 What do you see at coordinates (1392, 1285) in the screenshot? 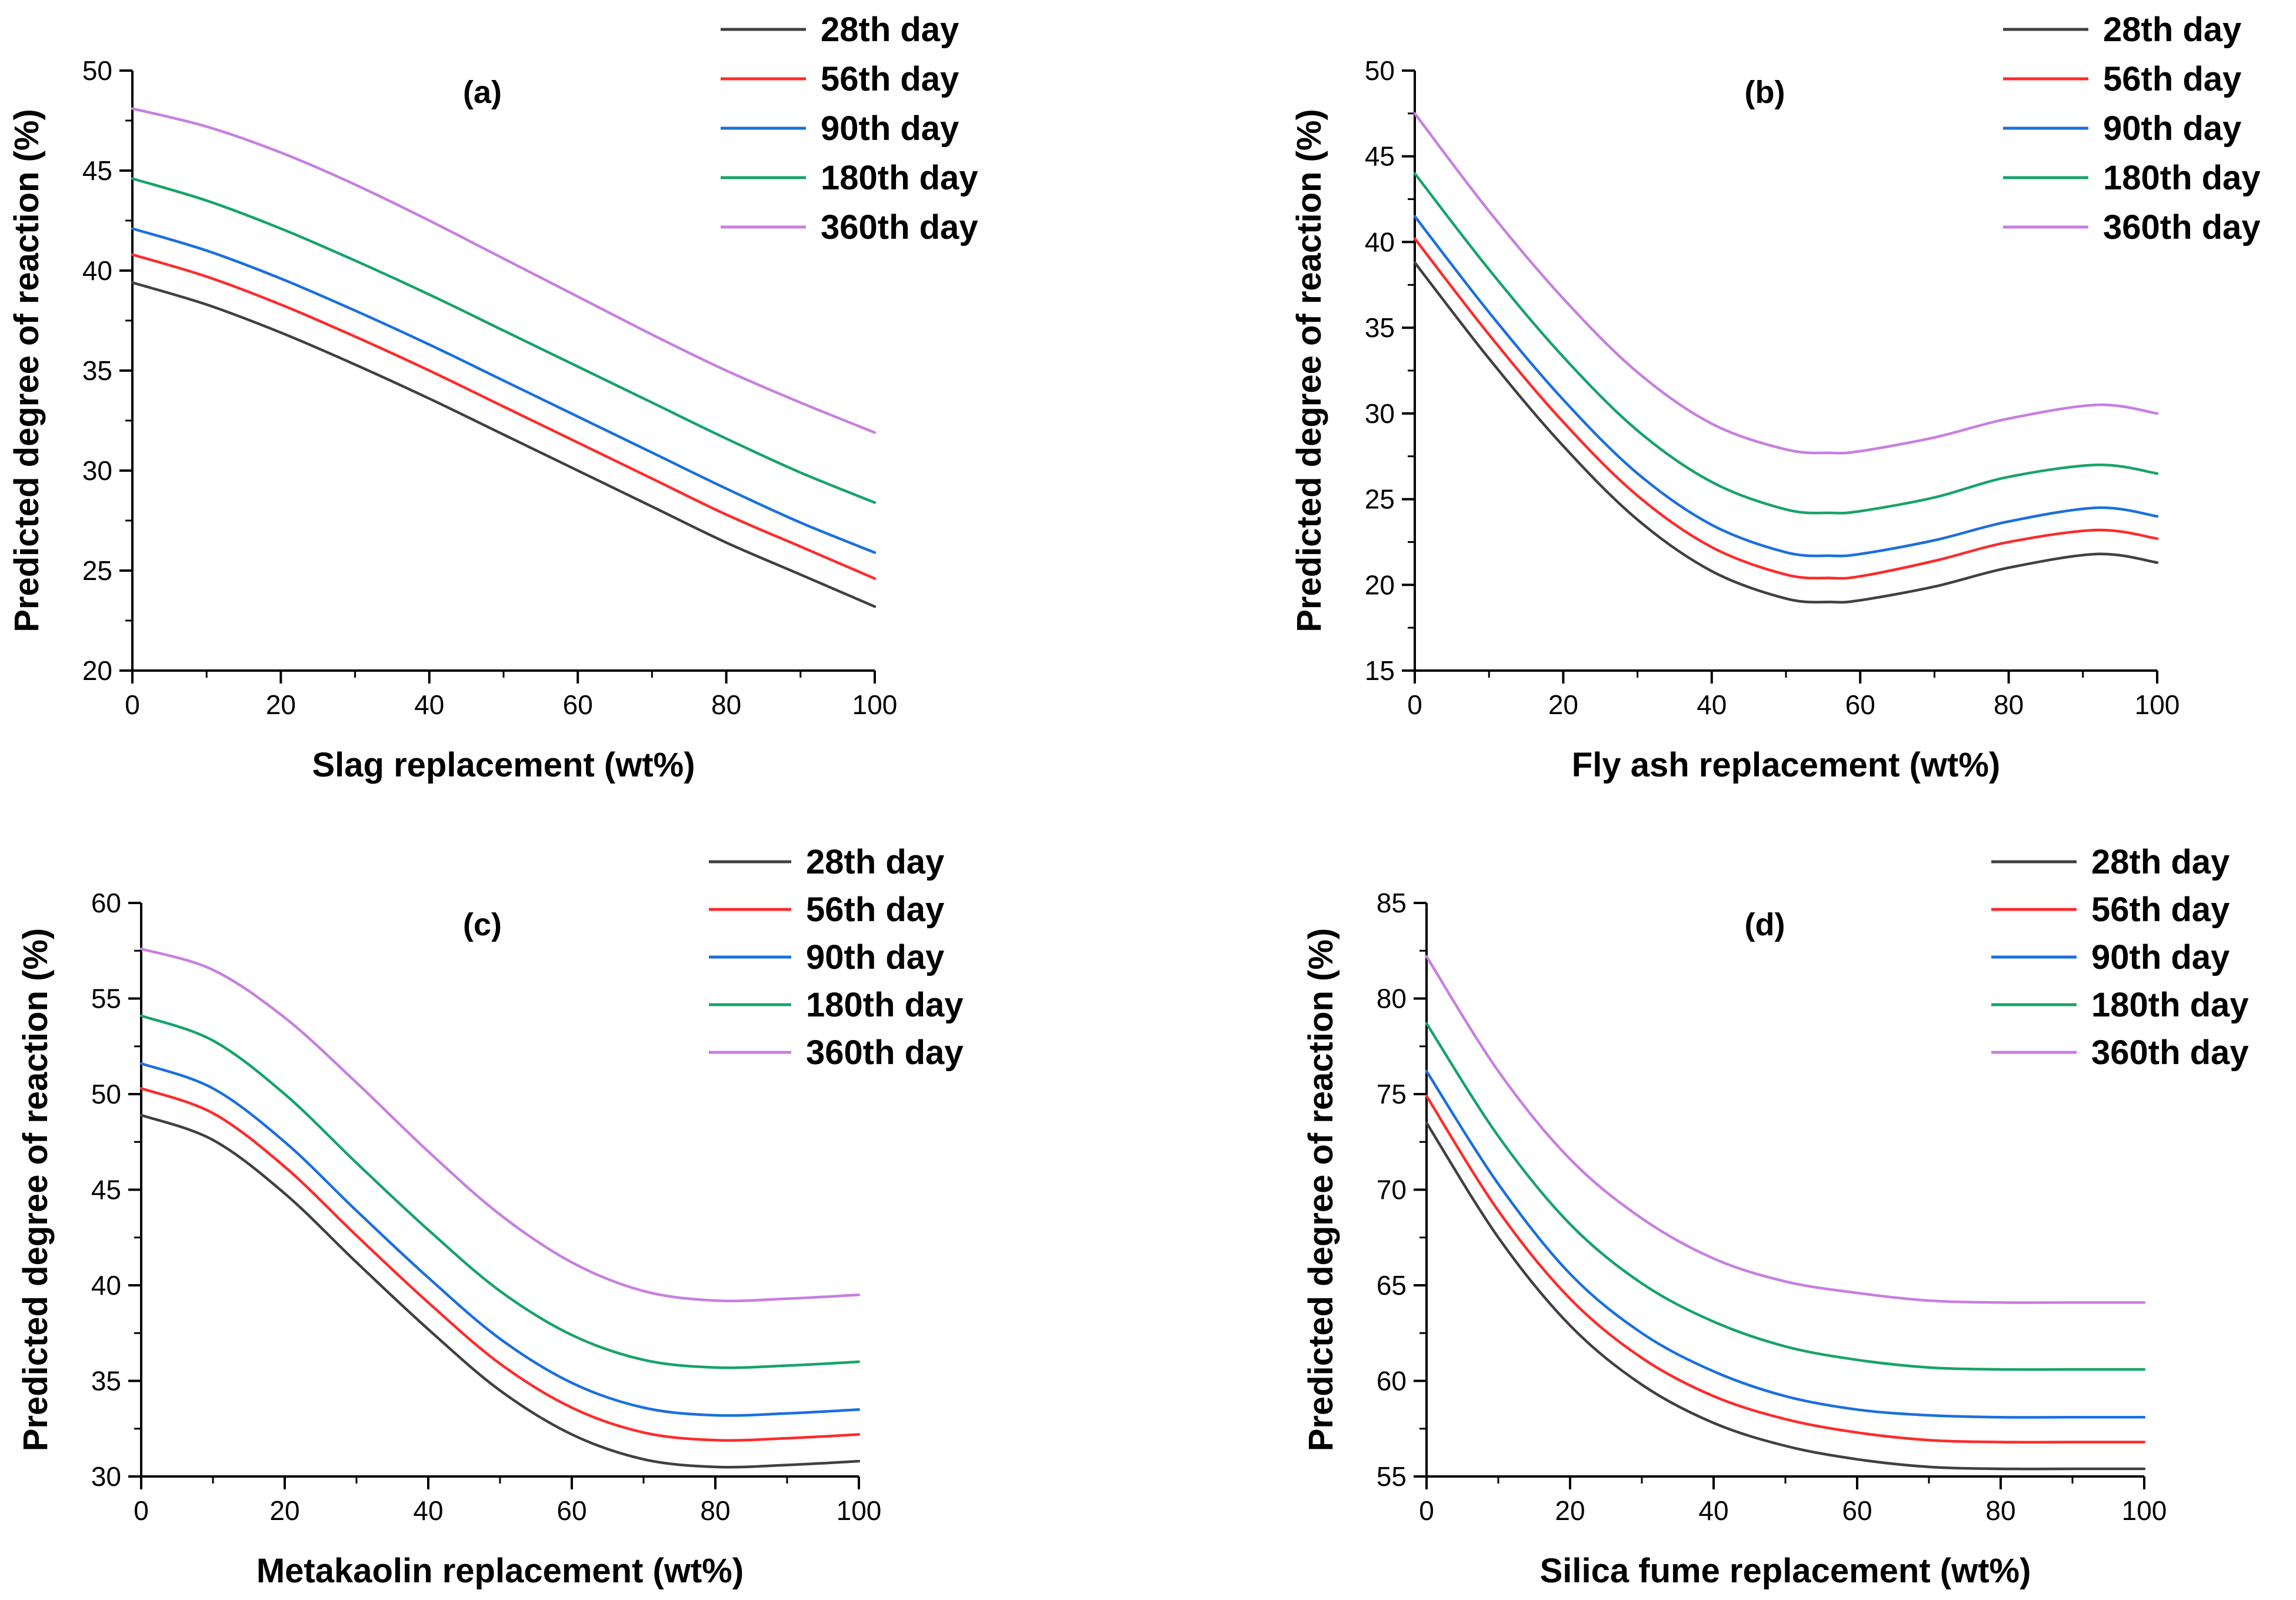
I see `y-tick-label: 65` at bounding box center [1392, 1285].